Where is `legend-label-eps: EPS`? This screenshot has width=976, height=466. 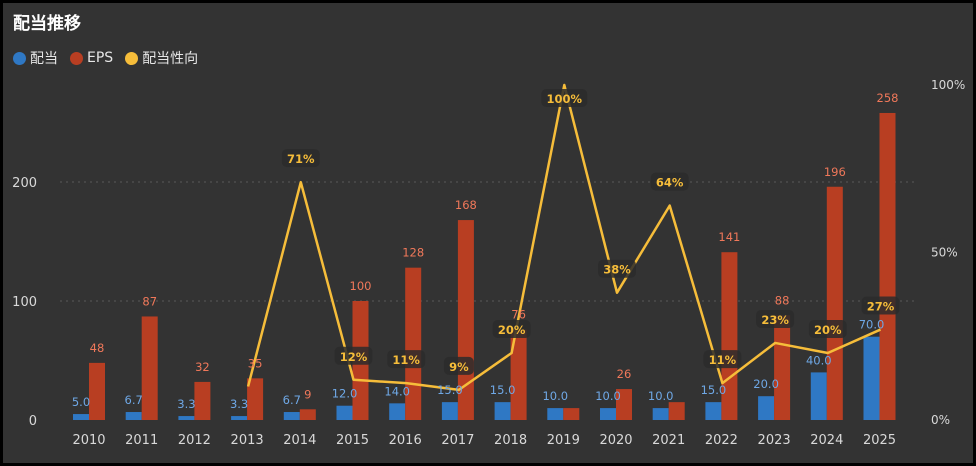
legend-label-eps: EPS is located at coordinates (100, 58).